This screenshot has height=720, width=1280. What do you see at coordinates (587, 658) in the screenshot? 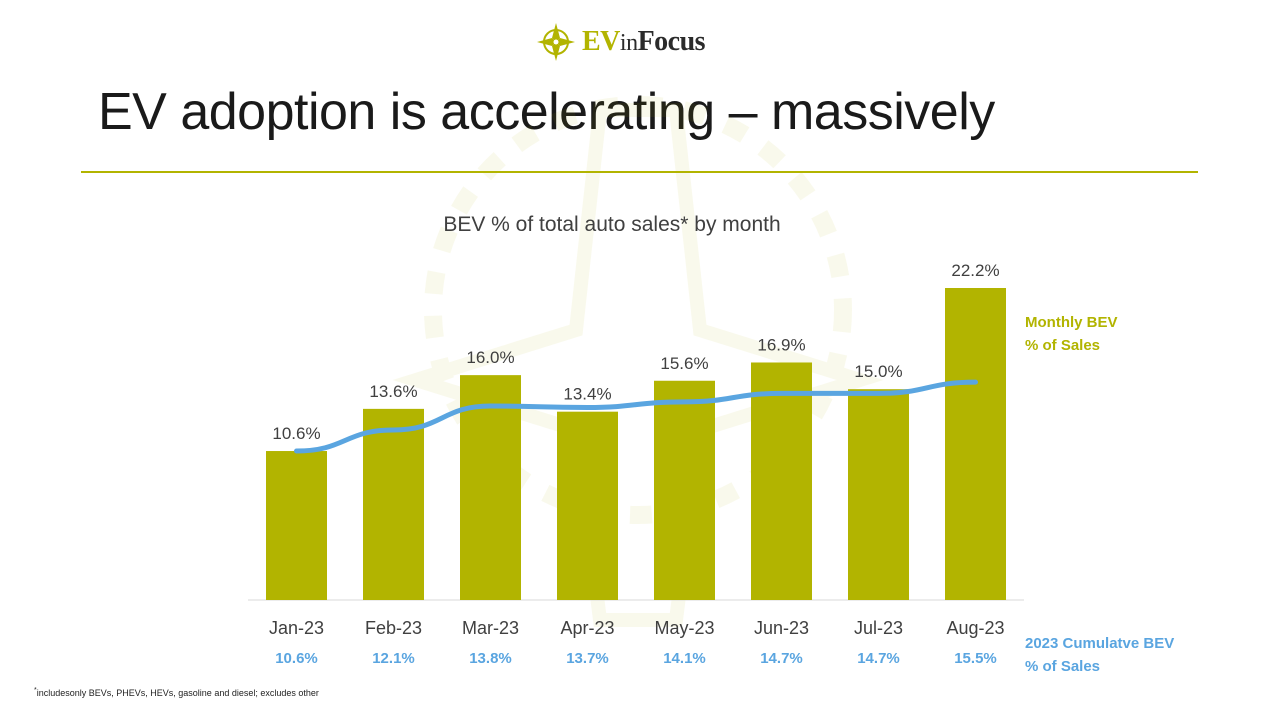
I see `cumulative-value-label: 13.7%` at bounding box center [587, 658].